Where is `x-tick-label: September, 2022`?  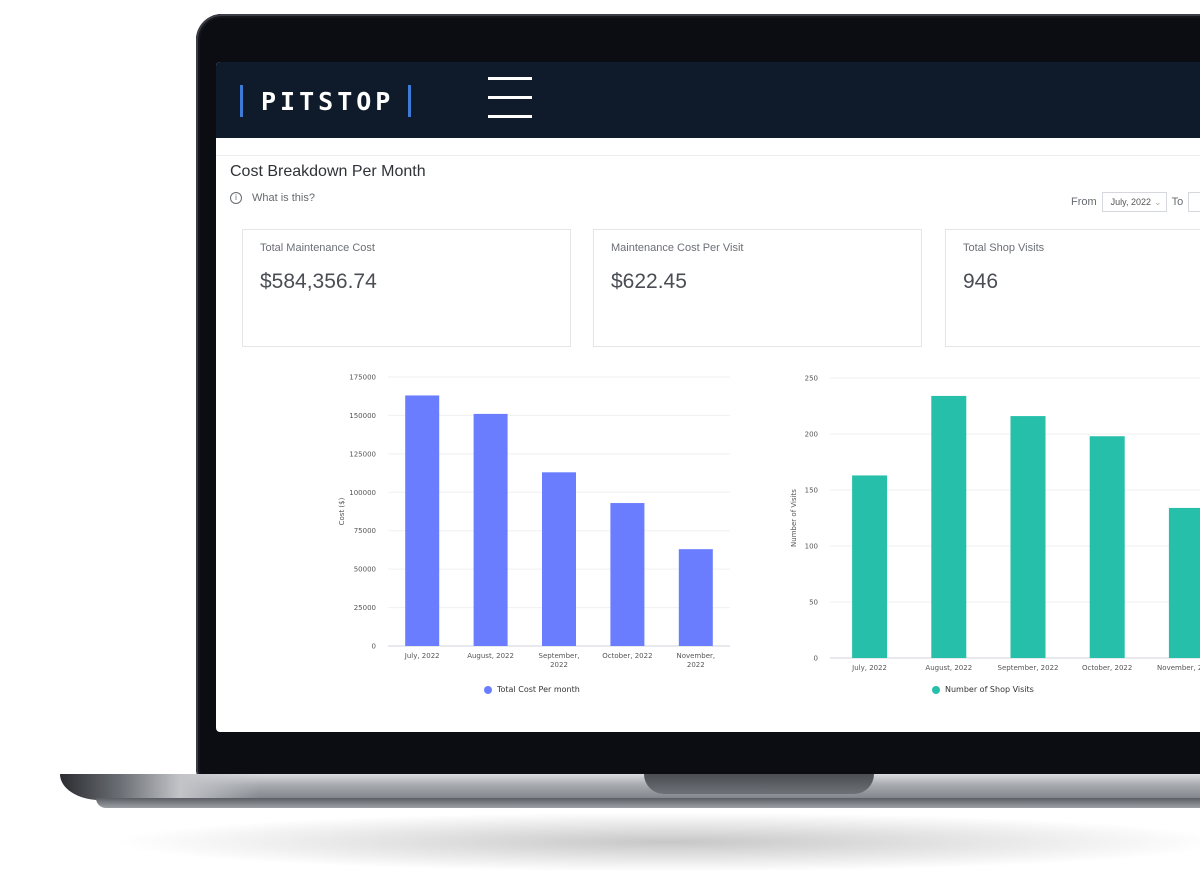
x-tick-label: September, 2022 is located at coordinates (1028, 668).